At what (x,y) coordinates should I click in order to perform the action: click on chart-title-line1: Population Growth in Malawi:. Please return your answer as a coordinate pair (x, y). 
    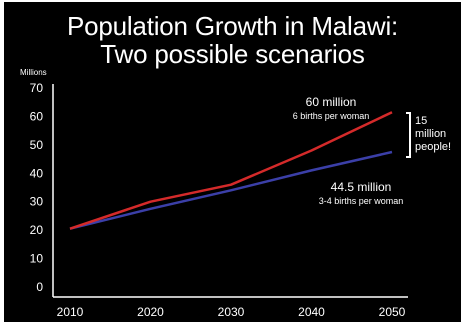
    Looking at the image, I should click on (232, 26).